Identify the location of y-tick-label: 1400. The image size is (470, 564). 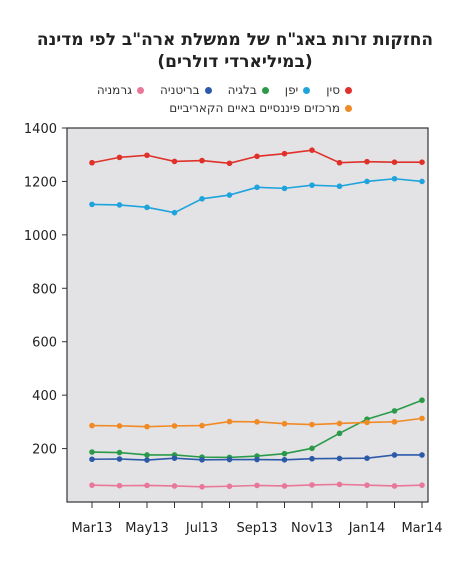
(40, 129).